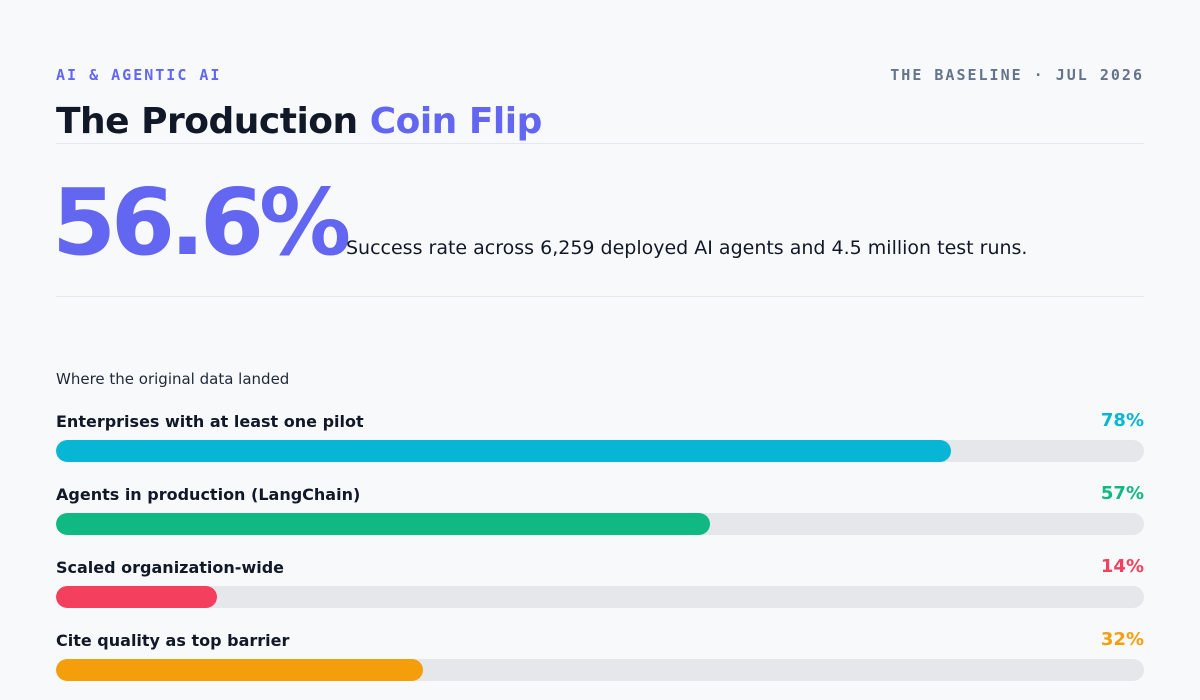 This screenshot has width=1200, height=700. Describe the element at coordinates (139, 75) in the screenshot. I see `category-kicker: AI & AGENTIC AI` at that location.